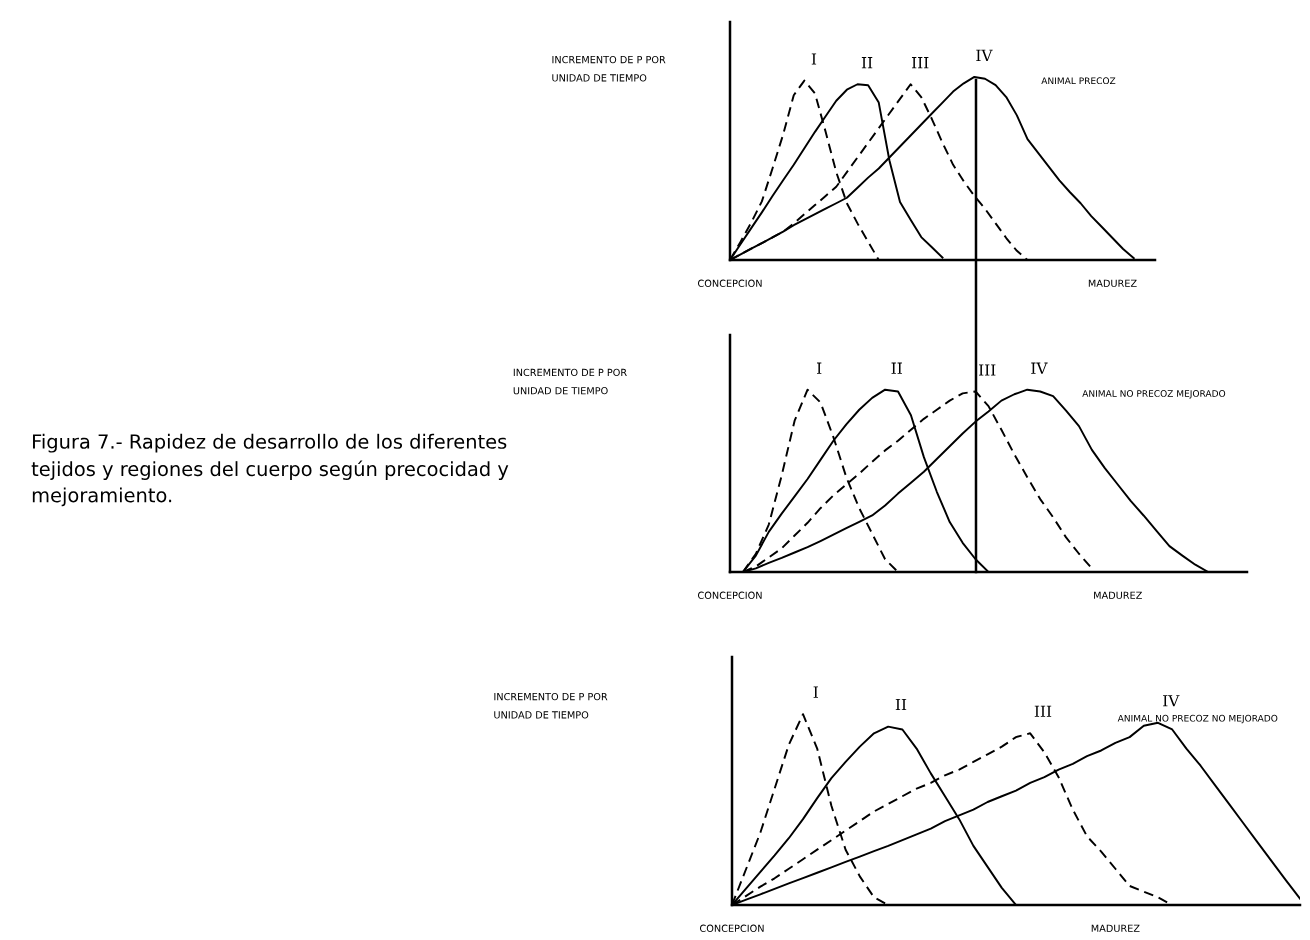 Image resolution: width=1310 pixels, height=940 pixels. What do you see at coordinates (1078, 81) in the screenshot?
I see `annotation: ANIMAL PRECOZ` at bounding box center [1078, 81].